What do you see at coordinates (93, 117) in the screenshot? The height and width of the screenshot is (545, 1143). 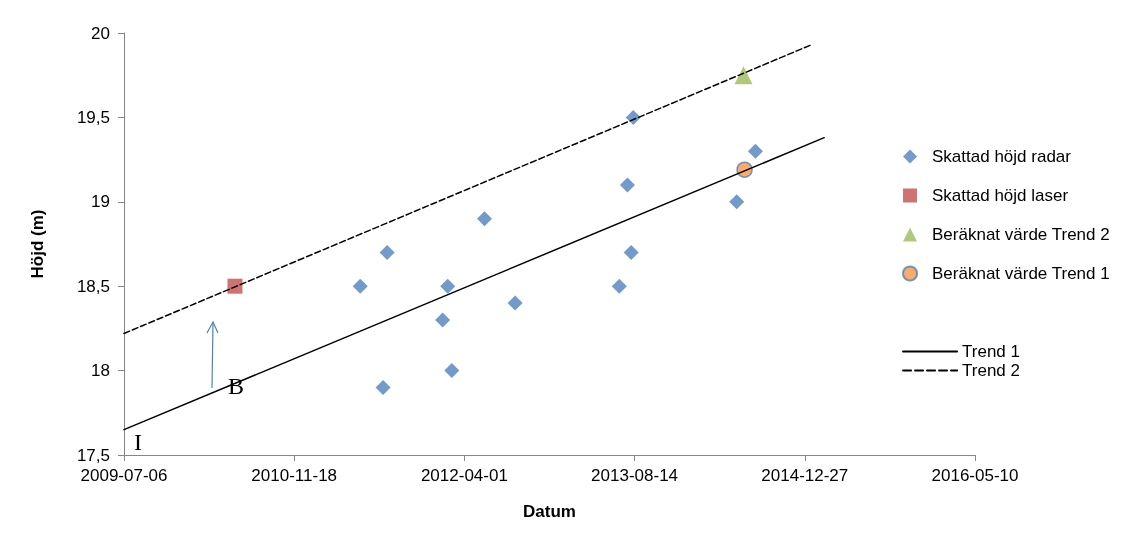 I see `y-tick-label: 19,5` at bounding box center [93, 117].